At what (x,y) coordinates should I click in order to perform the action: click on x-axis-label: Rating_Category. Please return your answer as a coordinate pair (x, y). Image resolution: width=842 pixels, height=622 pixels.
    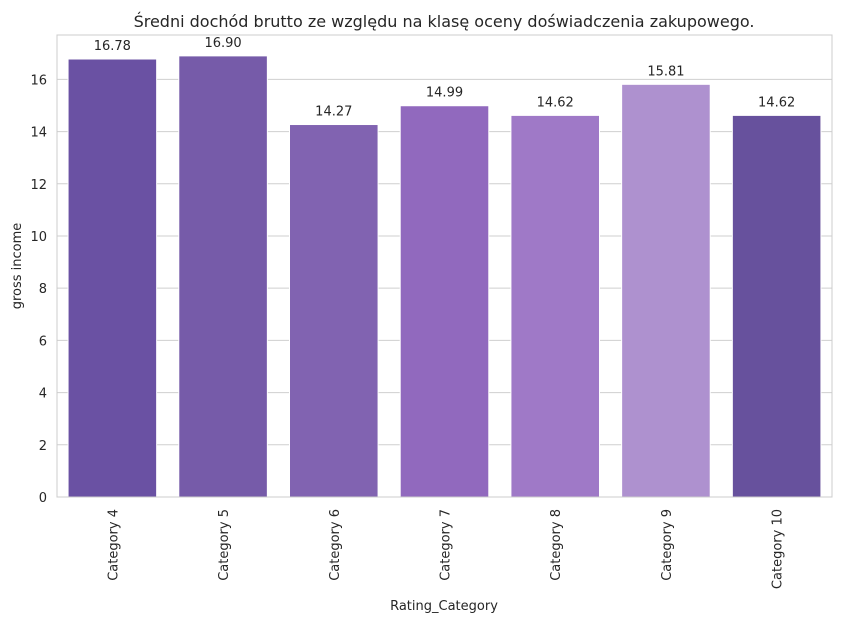
    Looking at the image, I should click on (444, 606).